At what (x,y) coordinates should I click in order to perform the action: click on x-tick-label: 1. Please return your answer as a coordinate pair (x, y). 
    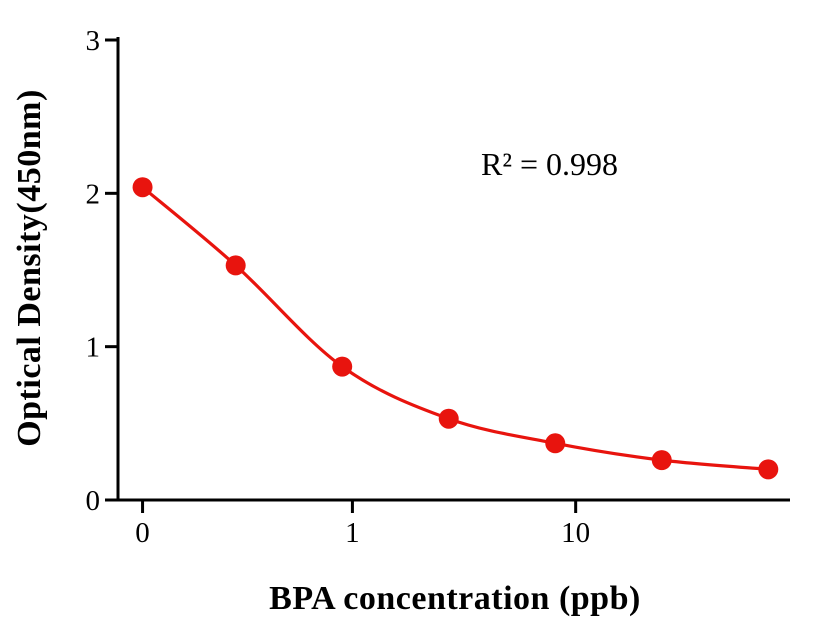
    Looking at the image, I should click on (352, 533).